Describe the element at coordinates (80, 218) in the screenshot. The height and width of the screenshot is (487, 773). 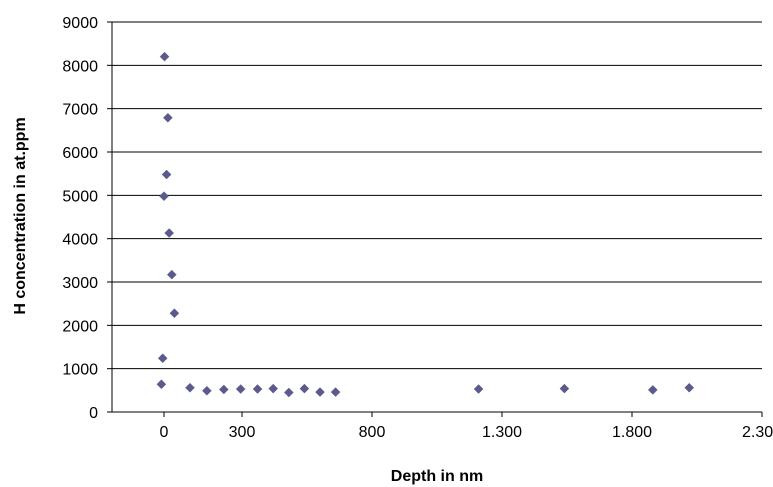
I see `y-tick-labels: 0 1000 2000 3000 4000 5000 6000 7000 8000 9000` at that location.